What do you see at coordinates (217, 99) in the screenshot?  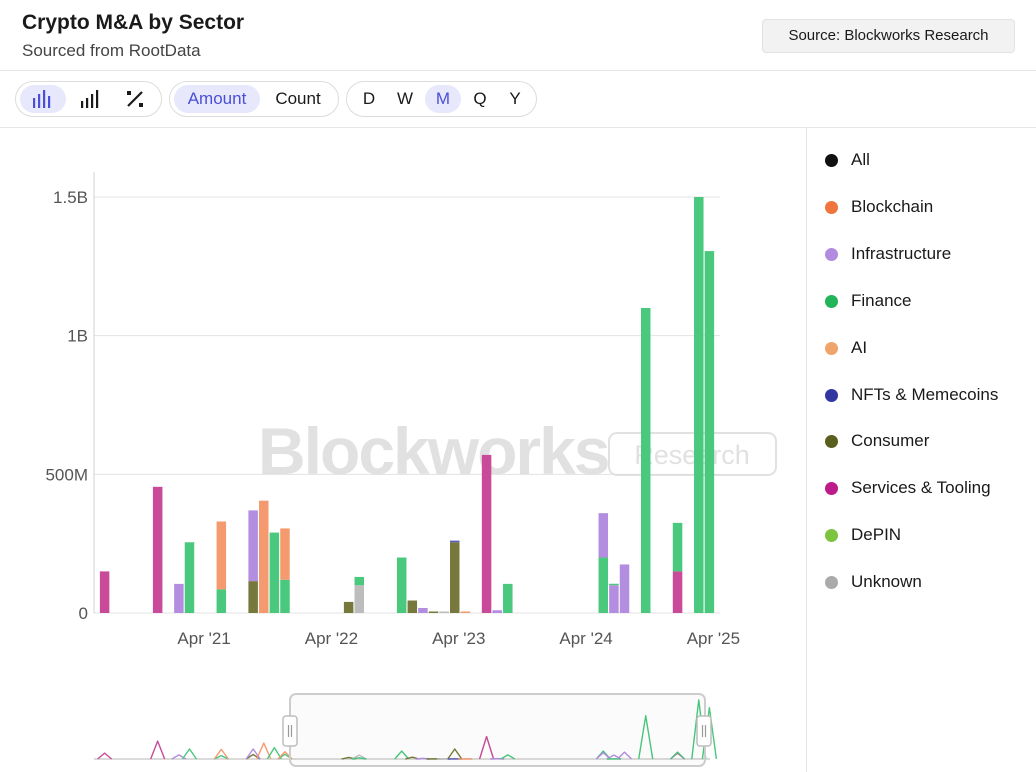 I see `amount-button: Amount` at bounding box center [217, 99].